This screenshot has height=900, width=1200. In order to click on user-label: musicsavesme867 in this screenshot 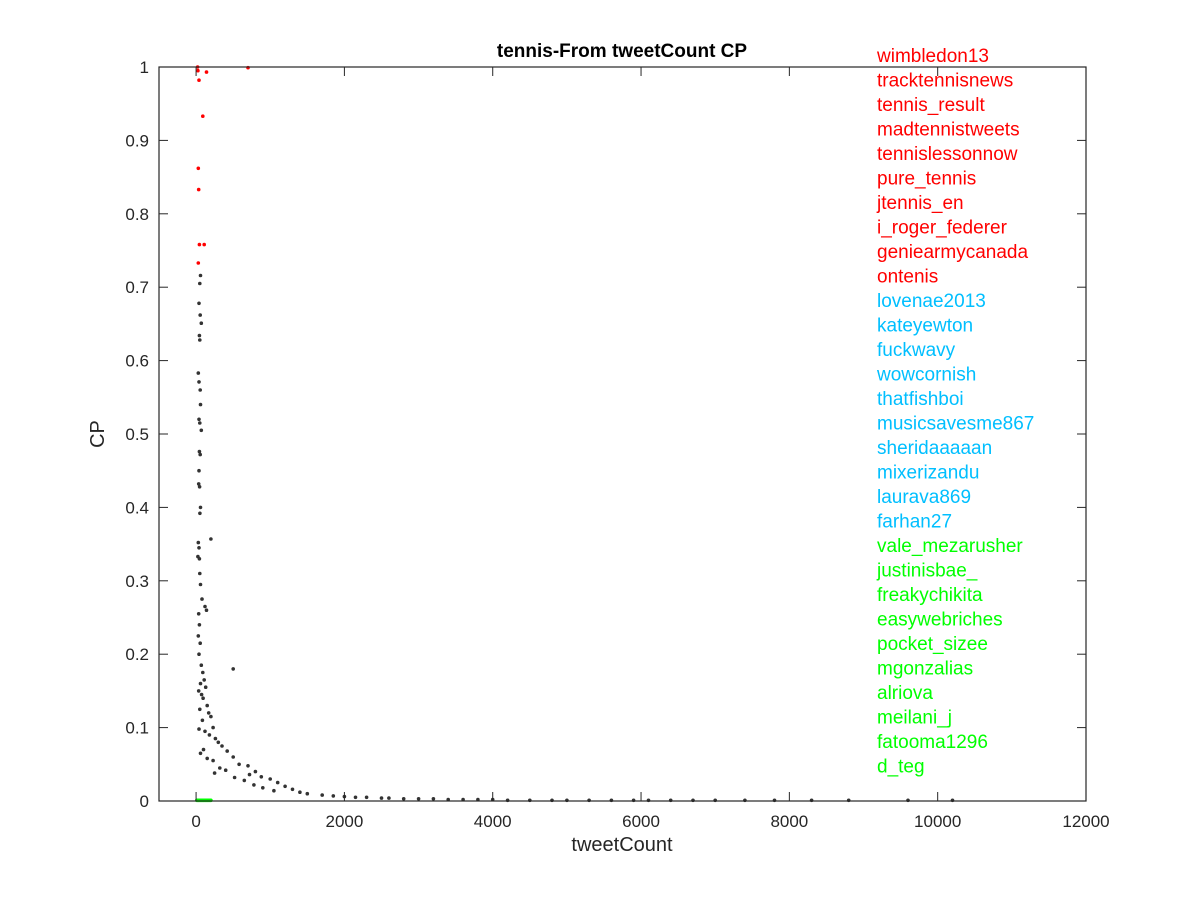, I will do `click(955, 424)`.